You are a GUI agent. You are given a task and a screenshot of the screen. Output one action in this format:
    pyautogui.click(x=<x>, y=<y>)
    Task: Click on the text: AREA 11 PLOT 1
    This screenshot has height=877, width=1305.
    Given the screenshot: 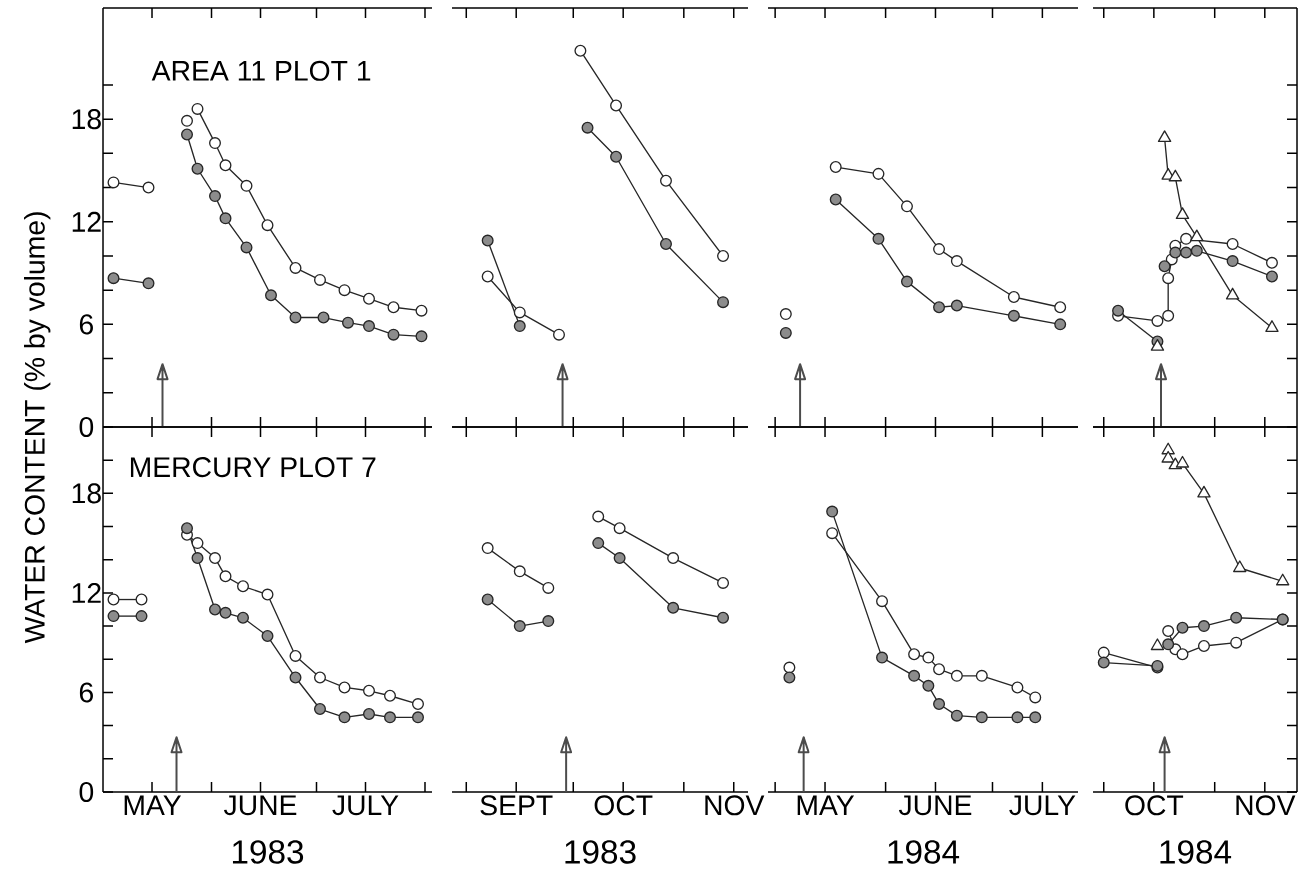 What is the action you would take?
    pyautogui.click(x=261, y=70)
    